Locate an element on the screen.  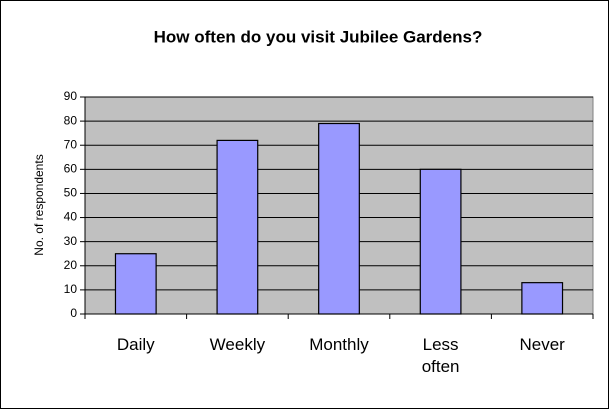
x-tick-label-box: Less often is located at coordinates (440, 355).